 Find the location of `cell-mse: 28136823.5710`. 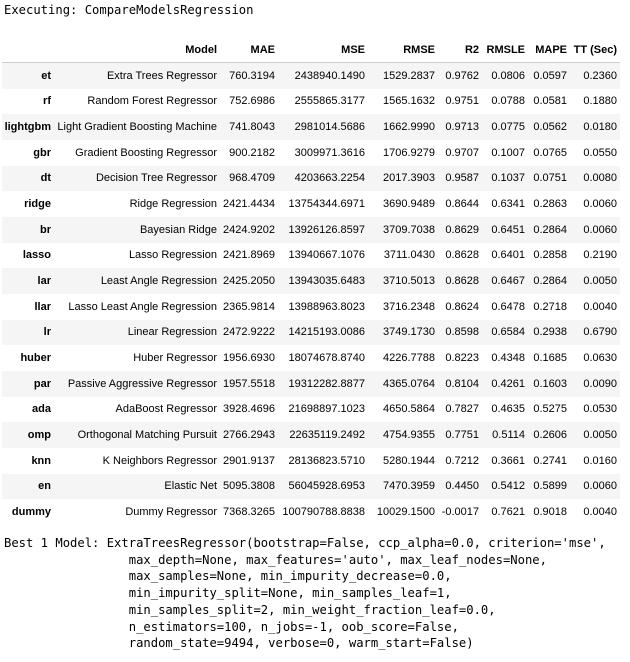

cell-mse: 28136823.5710 is located at coordinates (326, 460).